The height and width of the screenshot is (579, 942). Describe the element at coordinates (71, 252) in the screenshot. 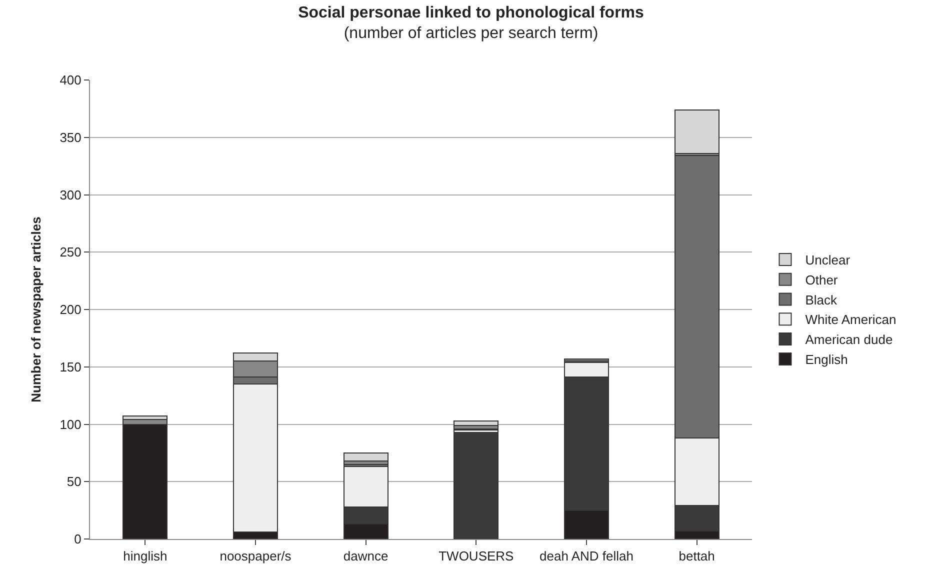

I see `y-tick-label: 250` at that location.